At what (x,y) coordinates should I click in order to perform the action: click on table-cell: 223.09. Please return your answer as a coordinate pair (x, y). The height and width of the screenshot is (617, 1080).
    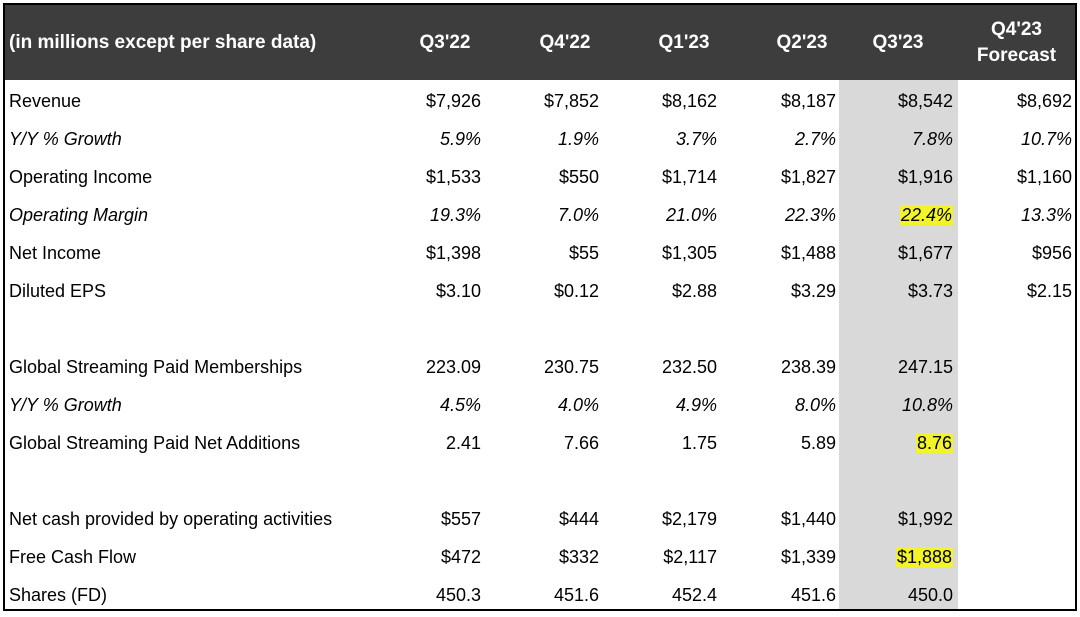
    Looking at the image, I should click on (453, 367).